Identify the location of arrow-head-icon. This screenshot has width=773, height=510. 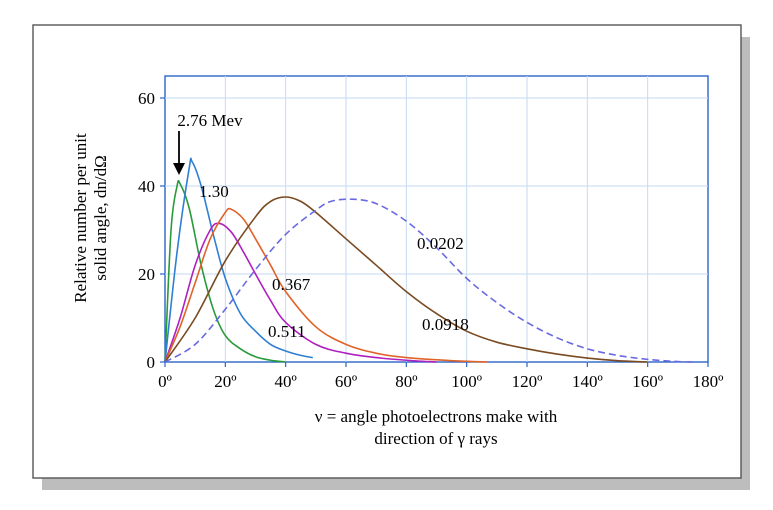
(179, 169).